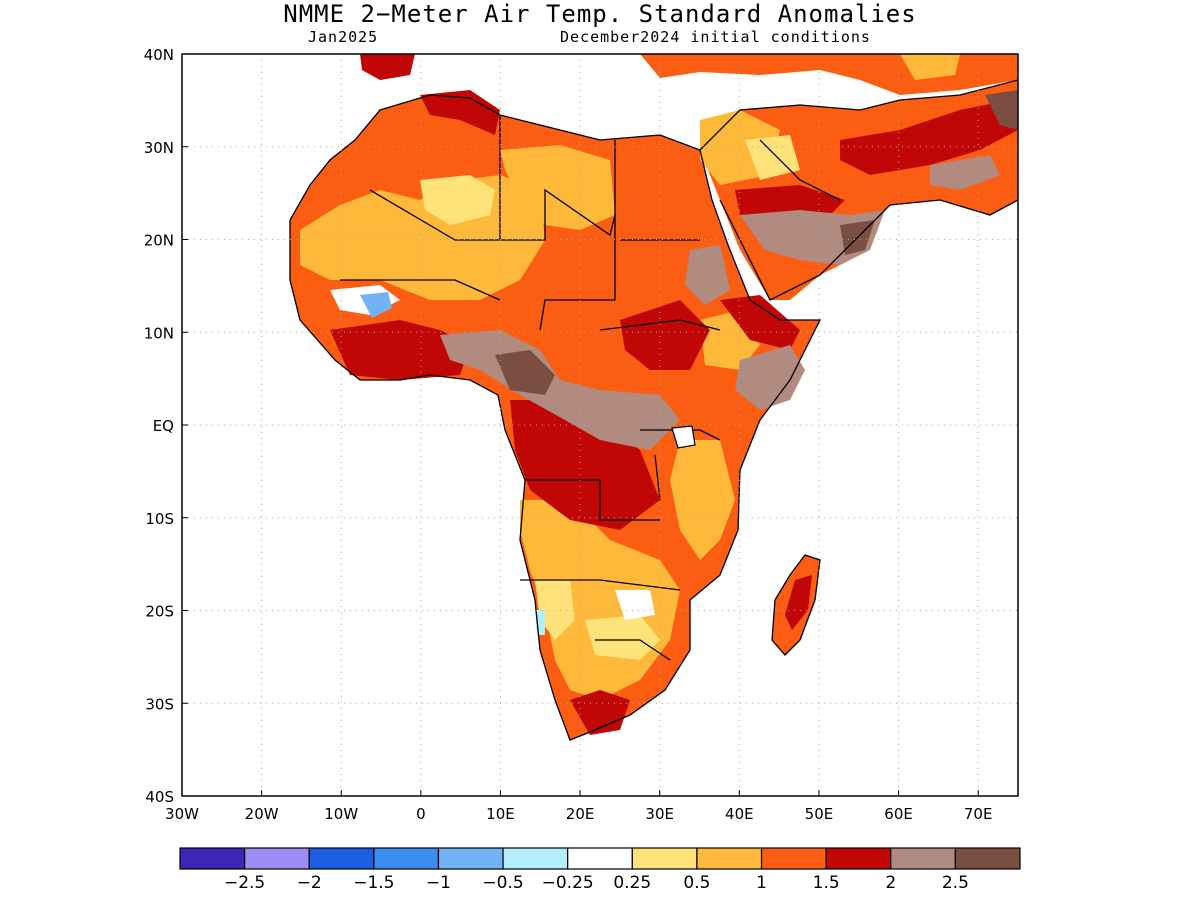  Describe the element at coordinates (159, 519) in the screenshot. I see `y-tick-label: 10S` at that location.